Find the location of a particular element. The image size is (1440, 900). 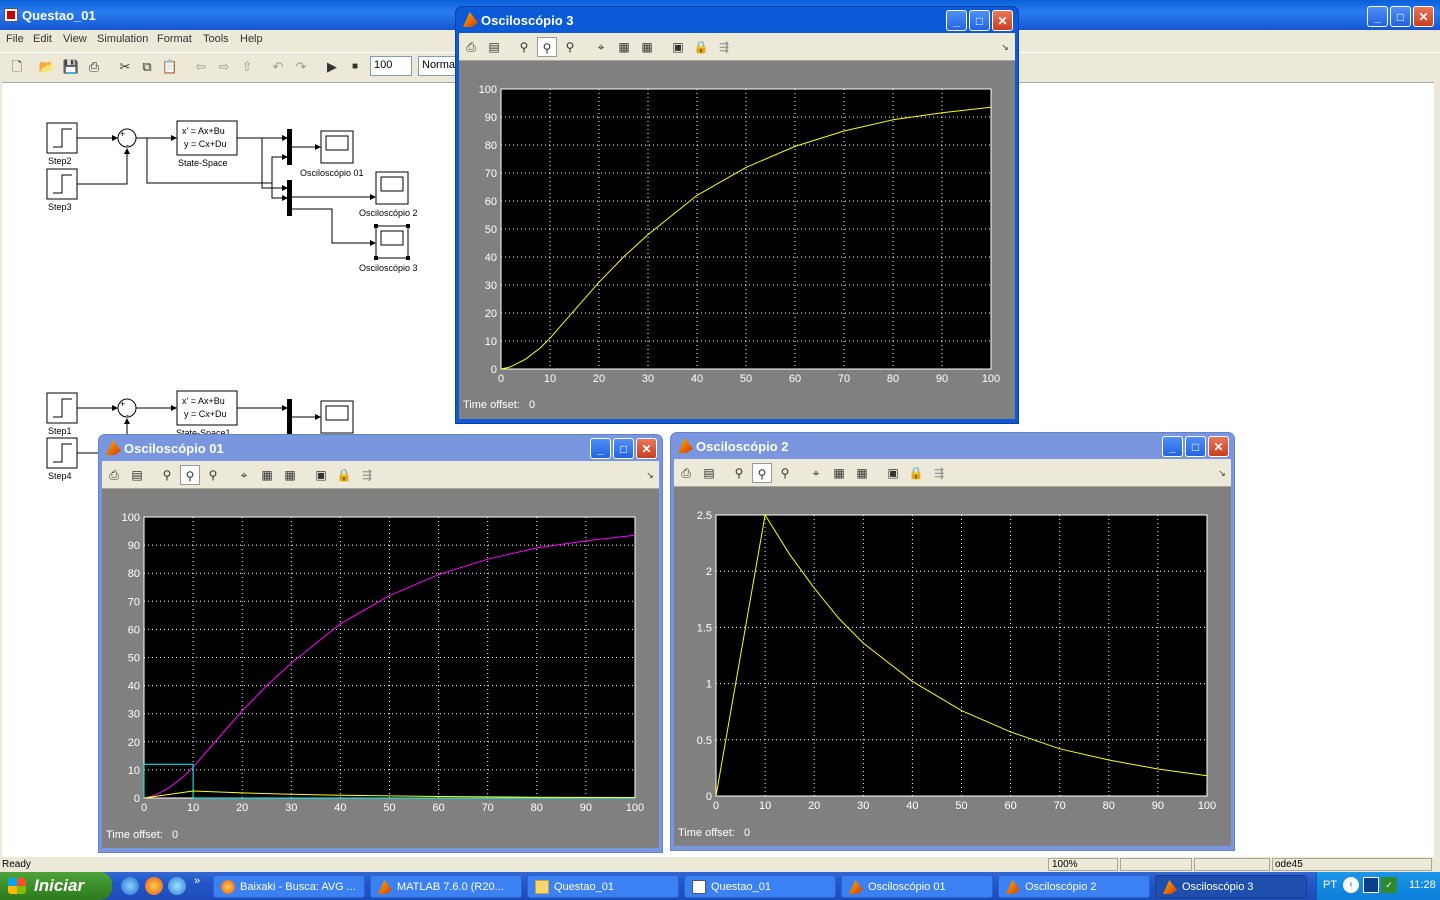

menu-view: View is located at coordinates (75, 39).